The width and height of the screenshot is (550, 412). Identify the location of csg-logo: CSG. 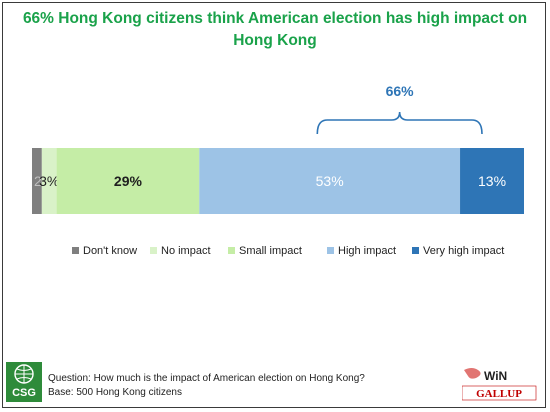
(24, 382).